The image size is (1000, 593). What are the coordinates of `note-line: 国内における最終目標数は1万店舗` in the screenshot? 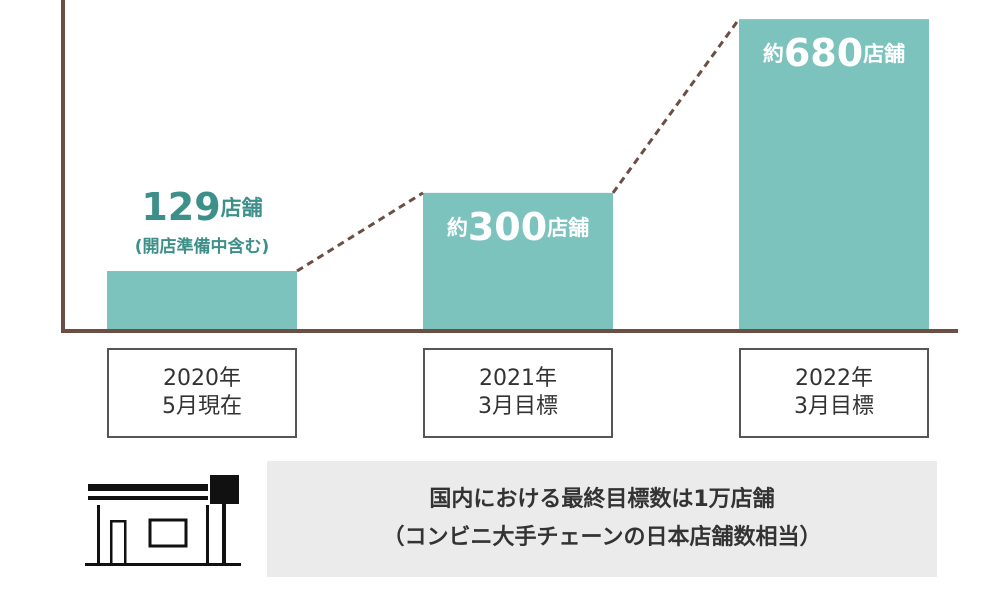 It's located at (602, 499).